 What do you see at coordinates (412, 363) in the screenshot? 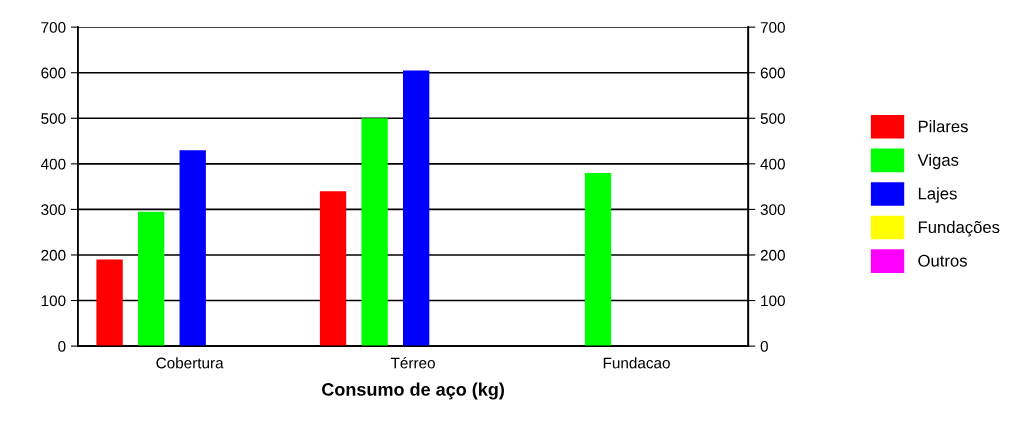
I see `x-tick-label: Térreo` at bounding box center [412, 363].